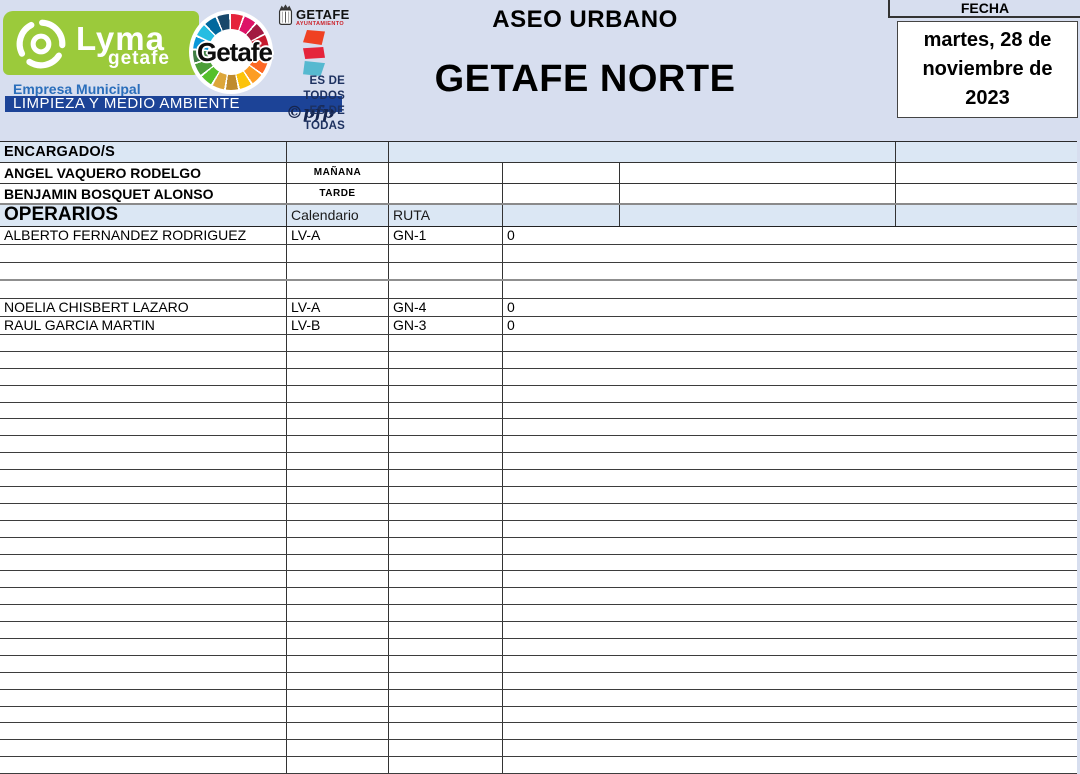 The height and width of the screenshot is (774, 1080). What do you see at coordinates (338, 325) in the screenshot?
I see `calendario-cell: LV-B` at bounding box center [338, 325].